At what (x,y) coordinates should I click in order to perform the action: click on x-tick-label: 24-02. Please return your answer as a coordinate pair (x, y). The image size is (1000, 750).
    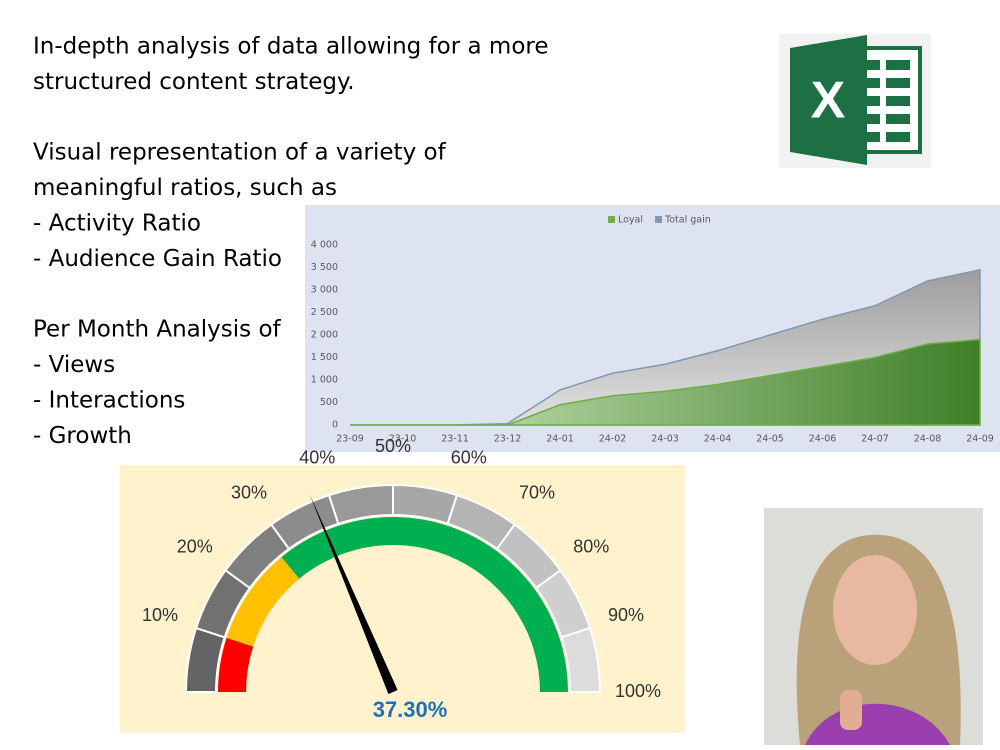
    Looking at the image, I should click on (613, 439).